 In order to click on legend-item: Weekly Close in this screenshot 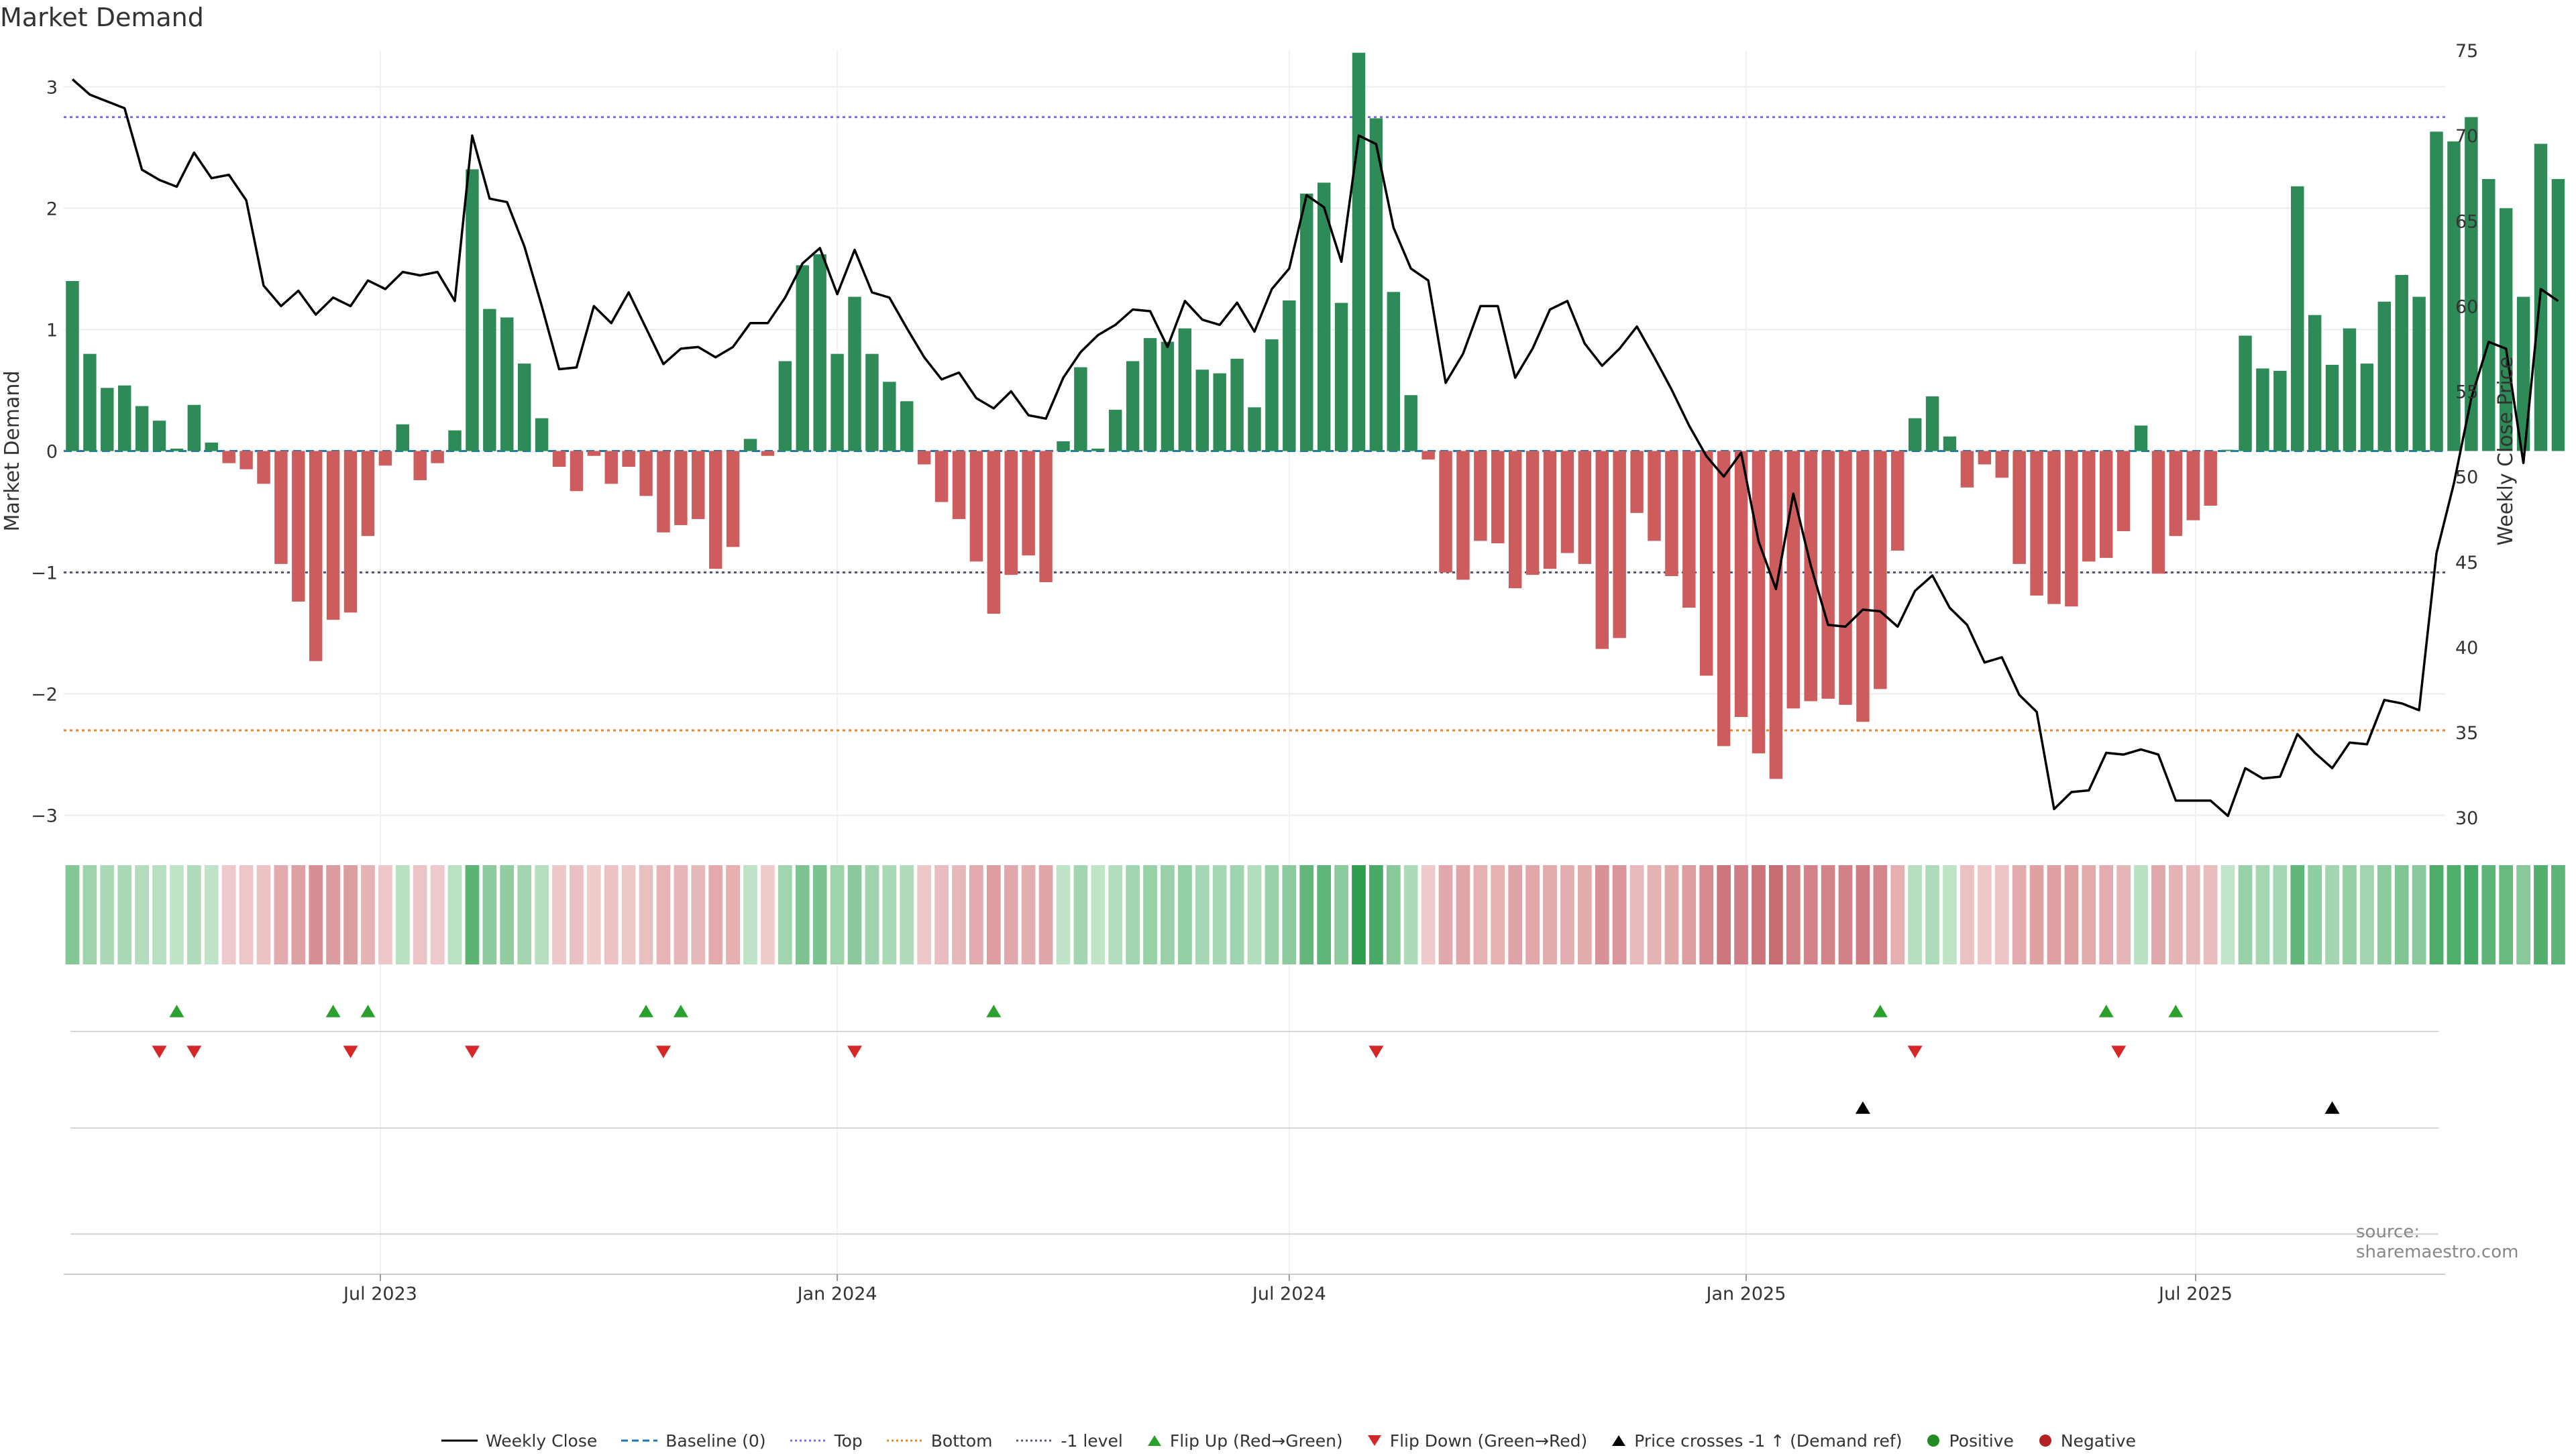, I will do `click(518, 1441)`.